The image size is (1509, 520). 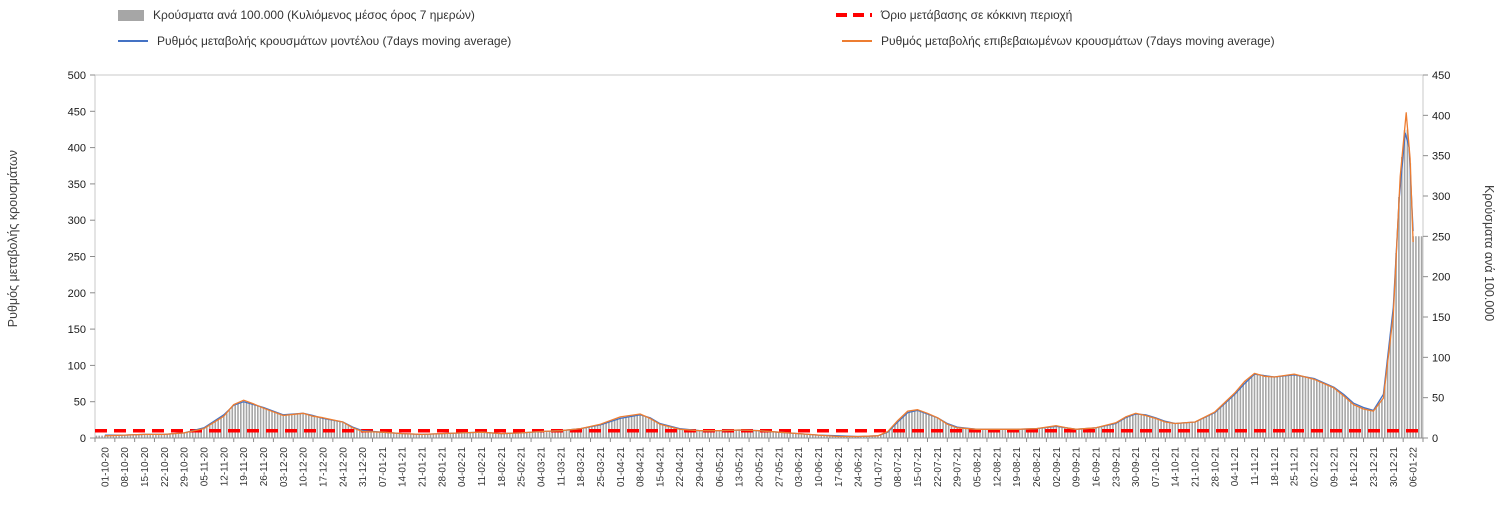 I want to click on svg-text: 18-03-21, so click(x=581, y=467).